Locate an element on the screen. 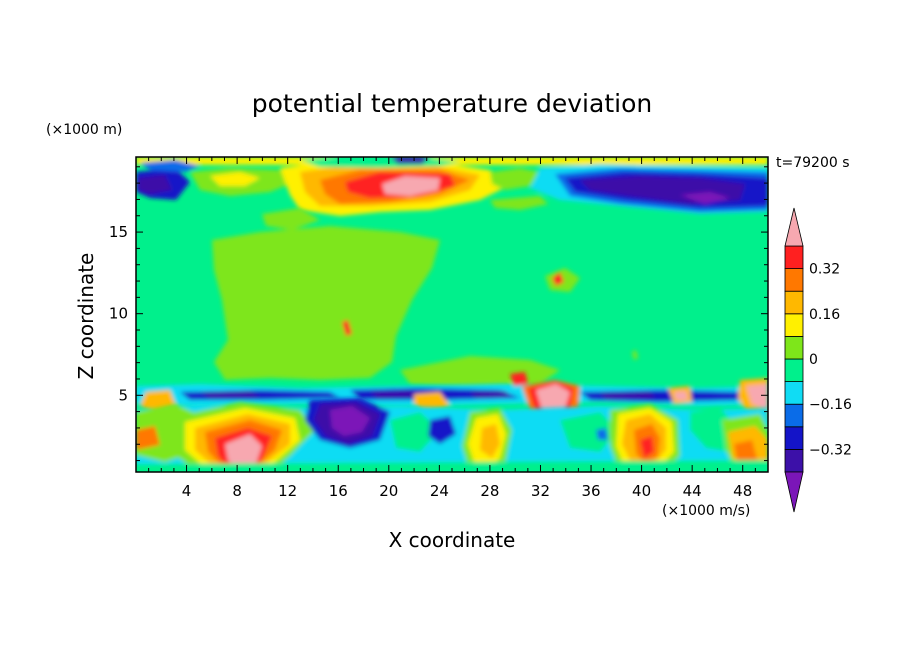  colorbar-label: 0 is located at coordinates (813, 360).